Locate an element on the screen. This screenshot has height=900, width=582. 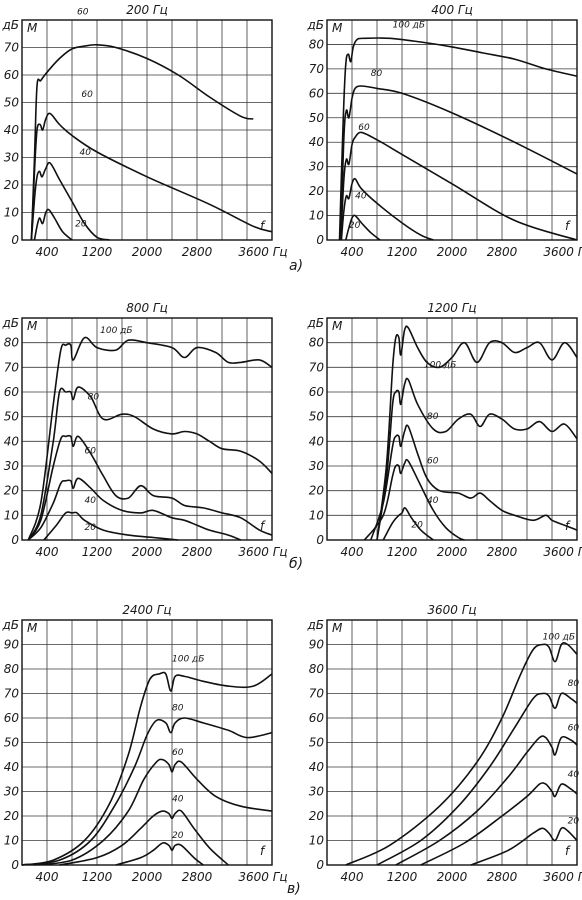
series-label: 40 is located at coordinates (86, 153).